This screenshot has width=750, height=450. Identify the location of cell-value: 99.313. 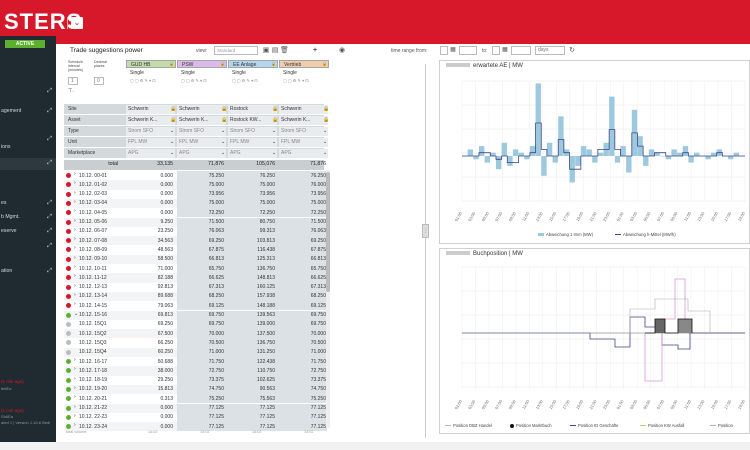
(267, 231).